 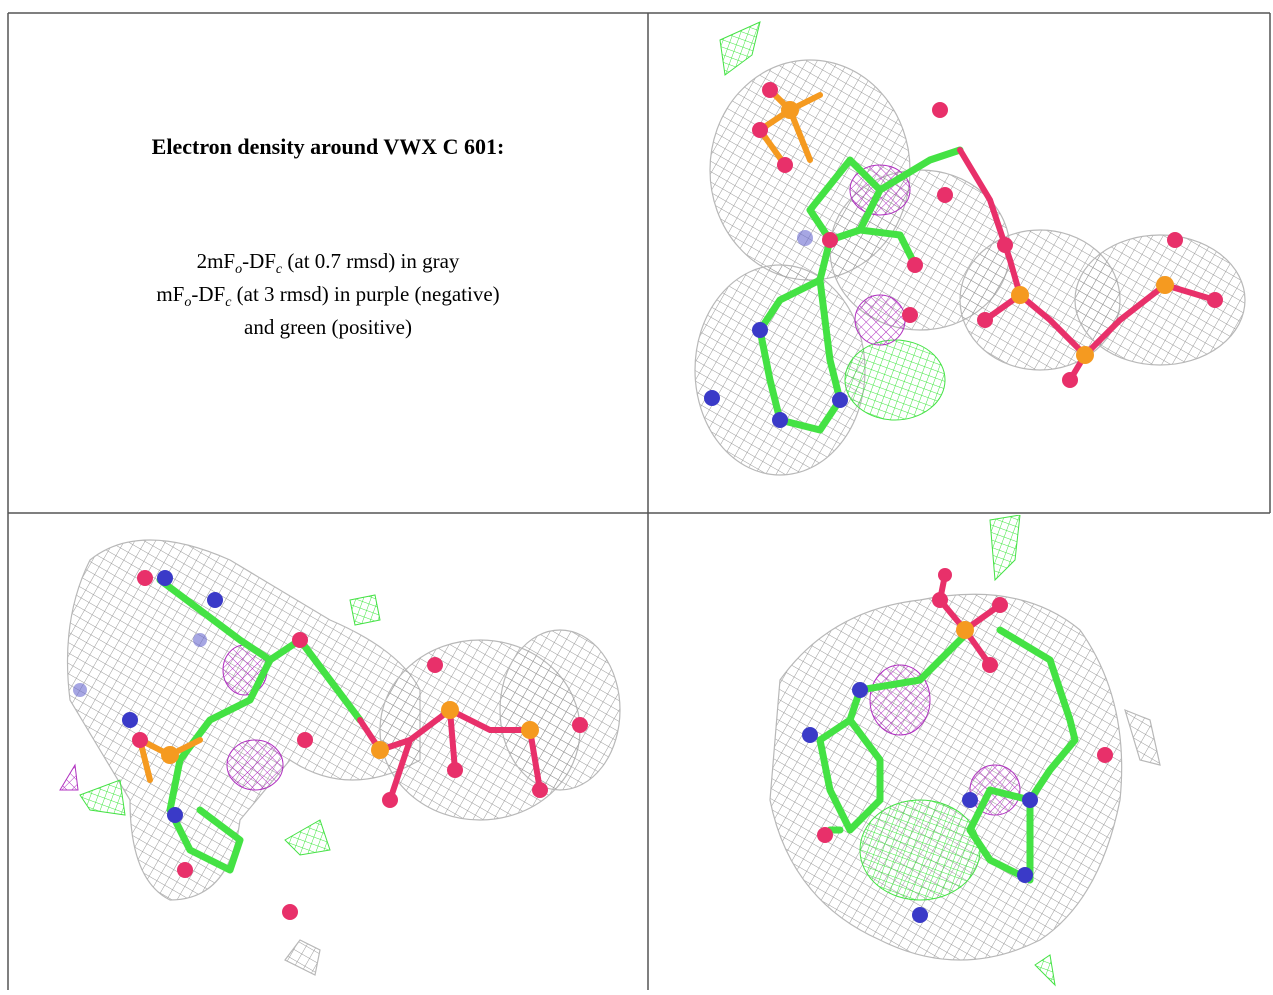 I want to click on legend-line: mFo-DFc (at 3 rmsd) in purple (negative), so click(x=327, y=296).